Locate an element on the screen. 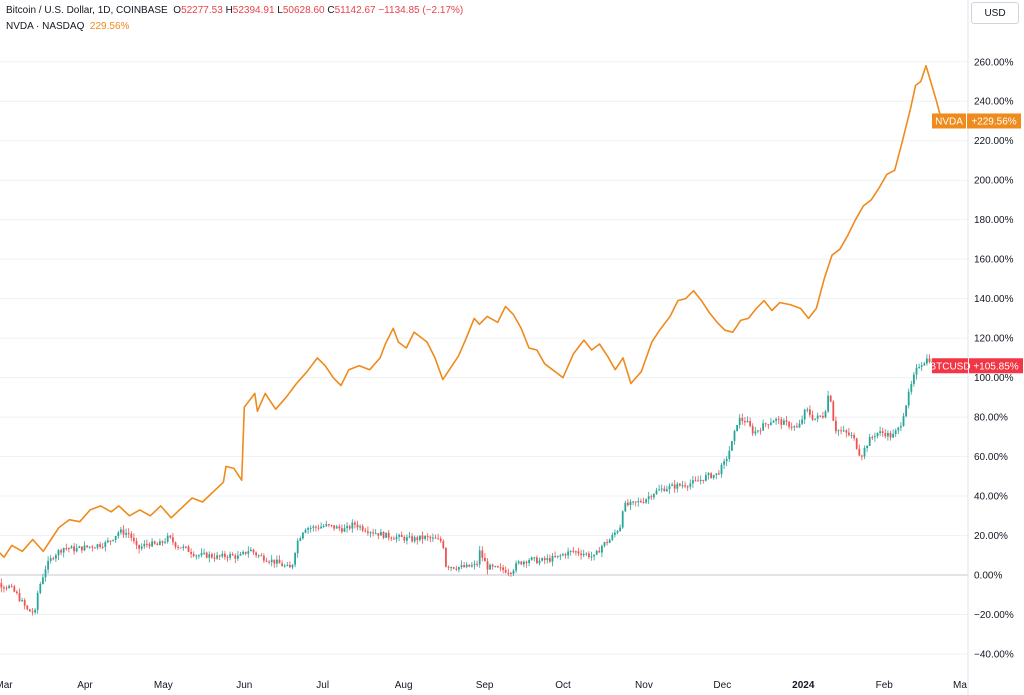  tag-value-bg is located at coordinates (996, 366).